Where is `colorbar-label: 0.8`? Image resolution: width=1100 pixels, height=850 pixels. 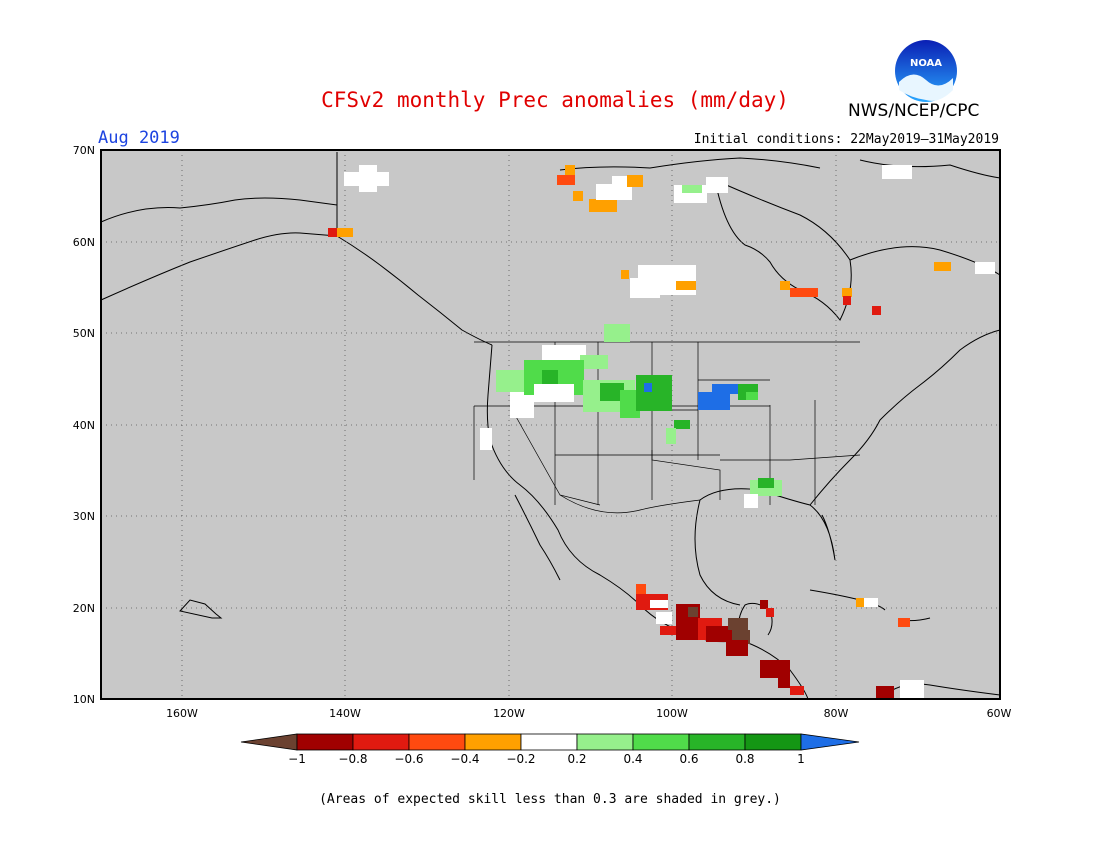
colorbar-label: 0.8 is located at coordinates (744, 759).